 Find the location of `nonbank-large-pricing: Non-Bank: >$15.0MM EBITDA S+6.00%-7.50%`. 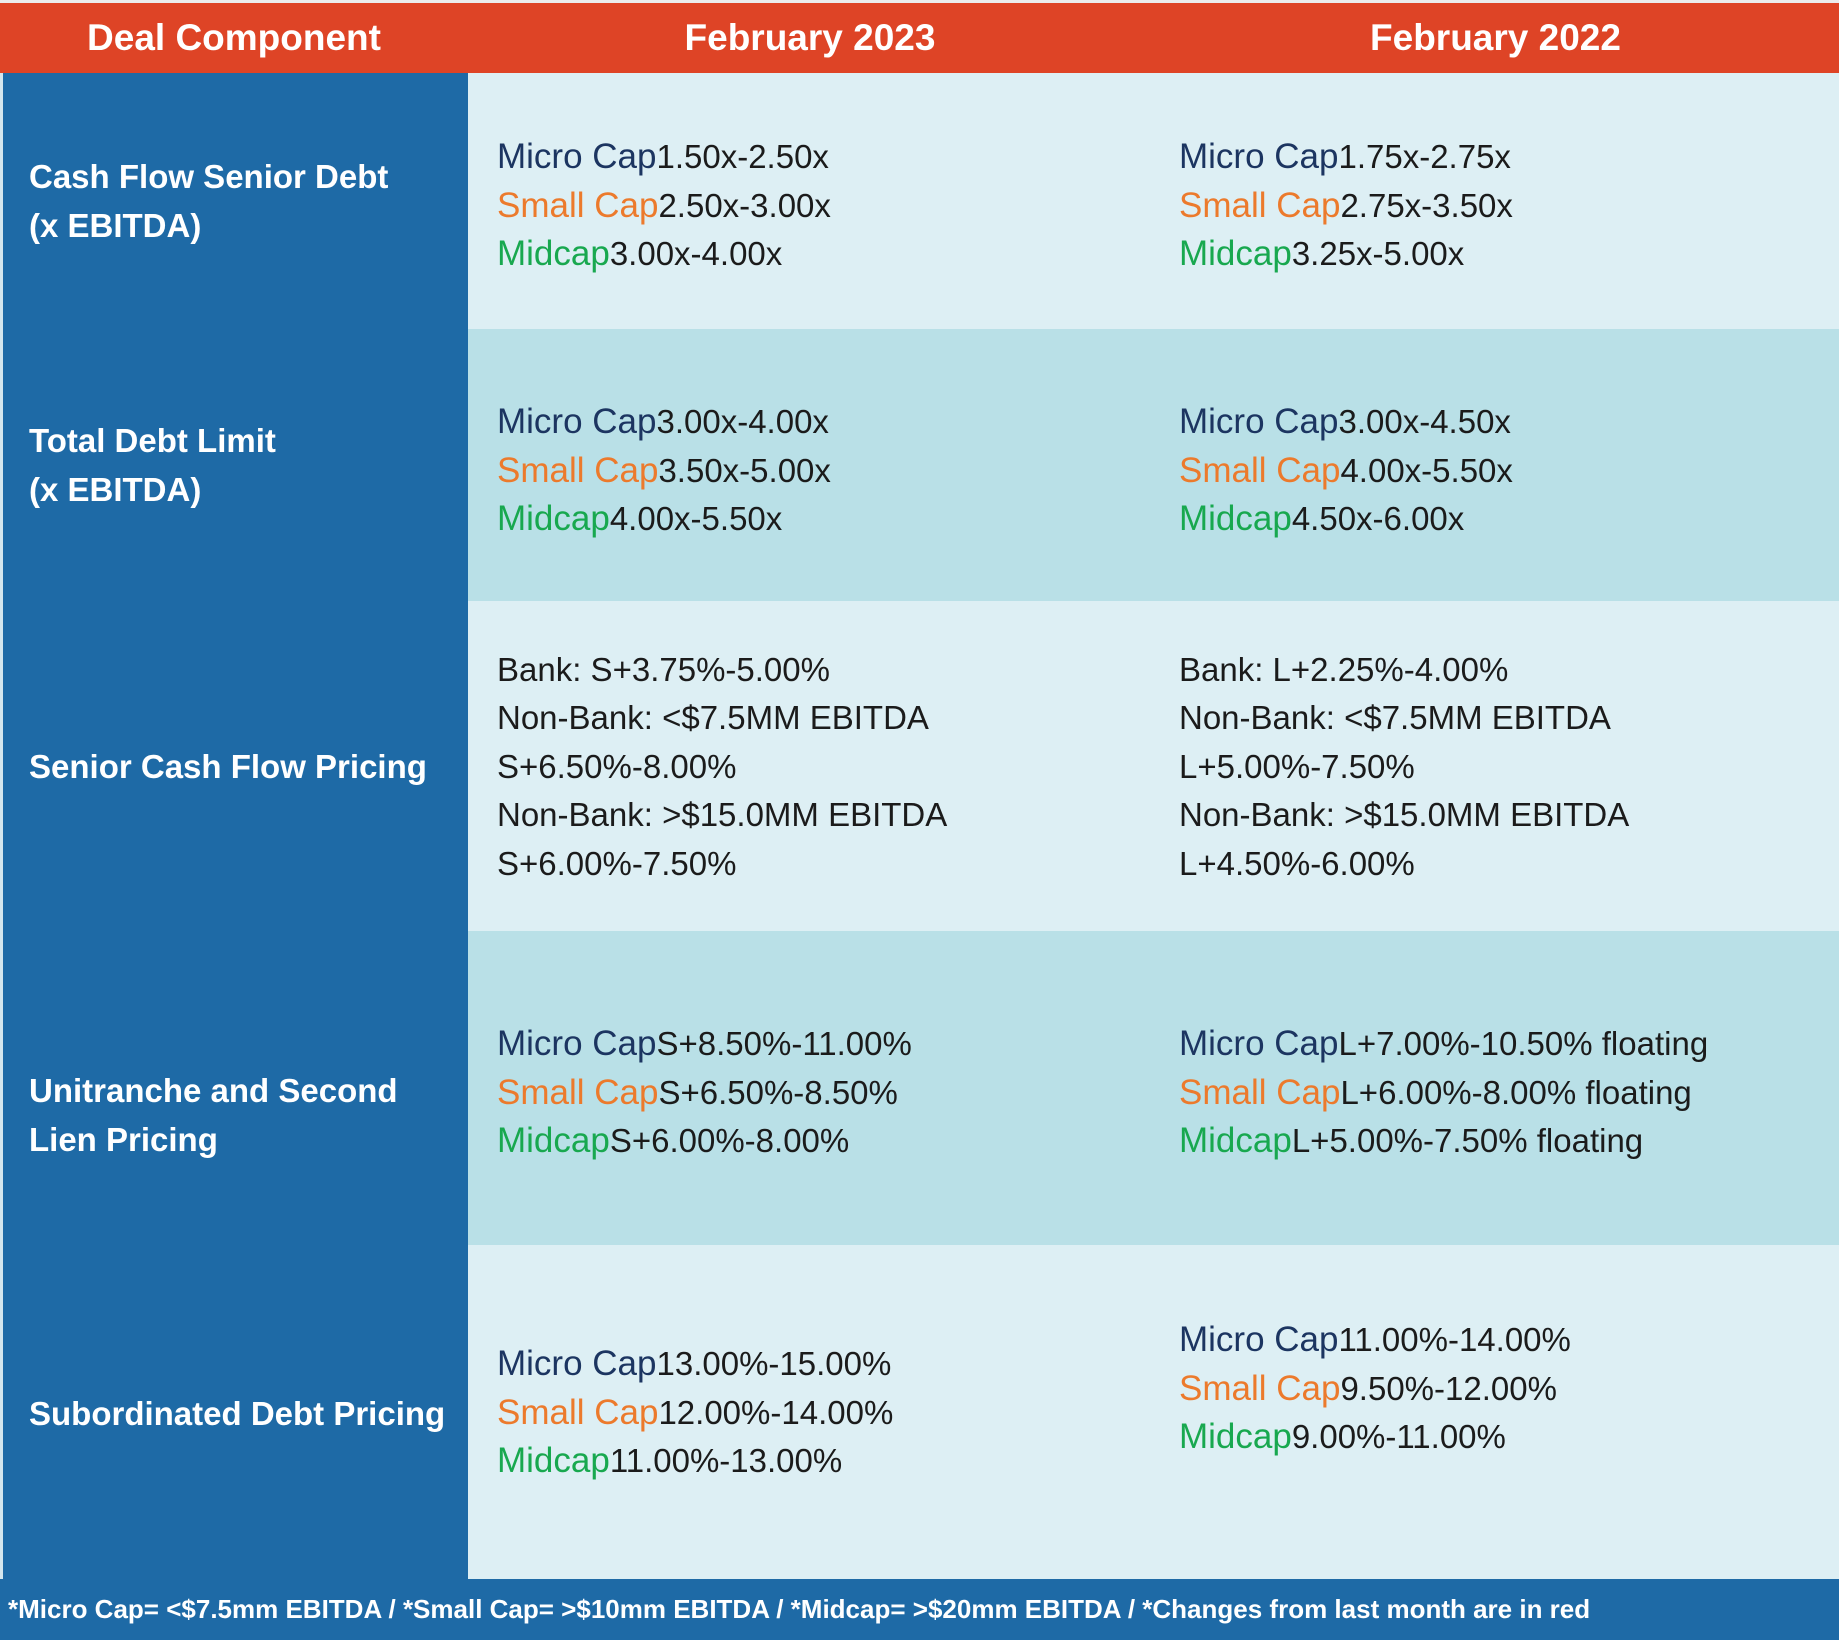

nonbank-large-pricing: Non-Bank: >$15.0MM EBITDA S+6.00%-7.50% is located at coordinates (807, 839).